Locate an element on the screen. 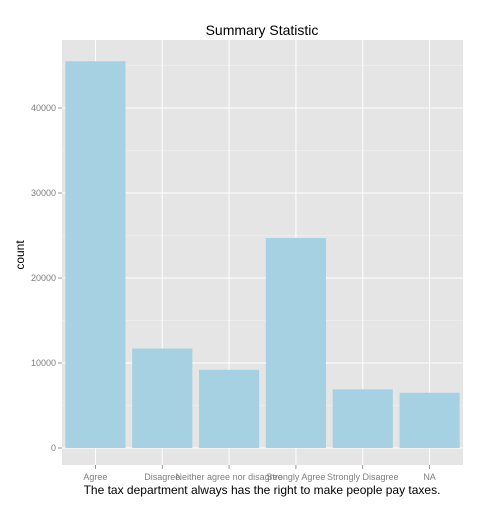  y-tick-label: 10000 is located at coordinates (43, 363).